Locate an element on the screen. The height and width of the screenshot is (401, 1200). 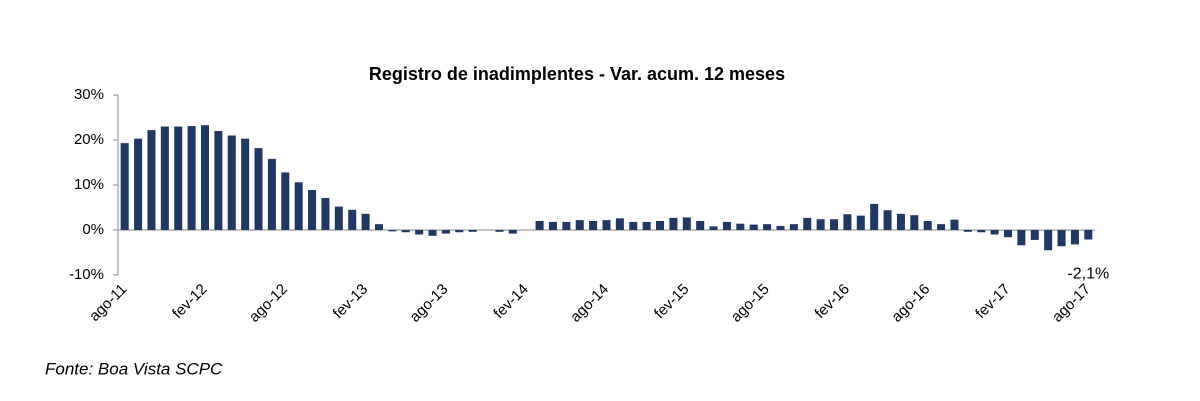
data-label: -2,1% is located at coordinates (1088, 274).